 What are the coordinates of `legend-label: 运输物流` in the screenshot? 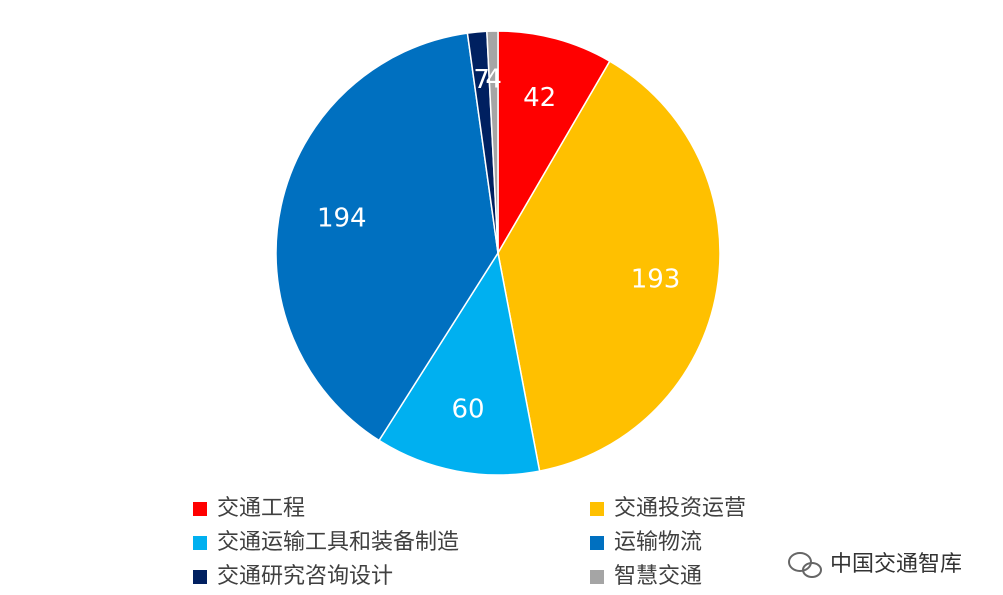 It's located at (658, 542).